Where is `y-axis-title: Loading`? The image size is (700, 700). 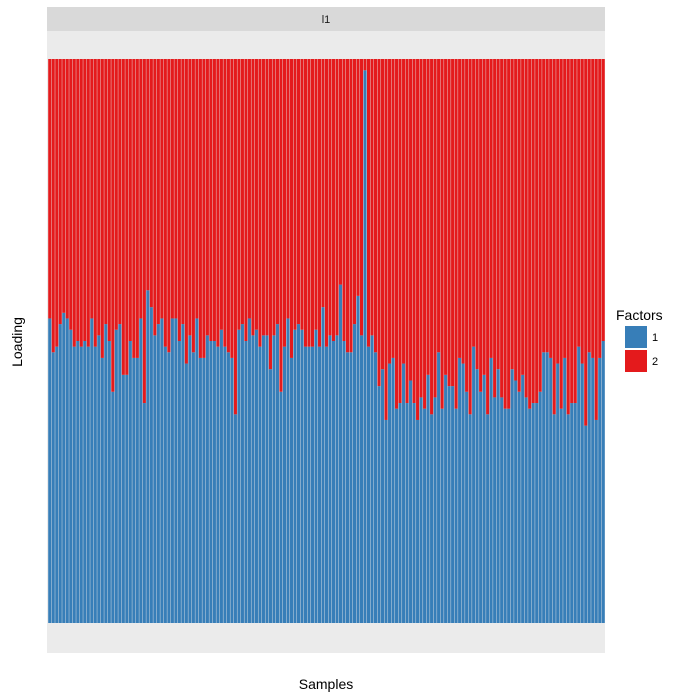 y-axis-title: Loading is located at coordinates (17, 342).